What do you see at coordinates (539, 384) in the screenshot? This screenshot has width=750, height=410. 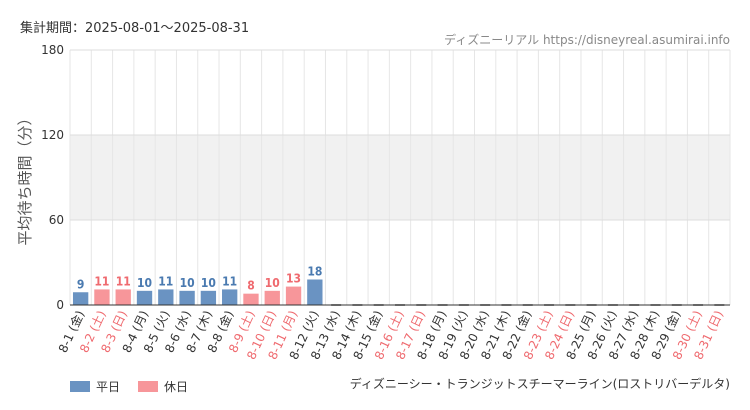 I see `attraction-name: ディズニーシー・トランジットスチーマーライン(ロストリバーデルタ)` at bounding box center [539, 384].